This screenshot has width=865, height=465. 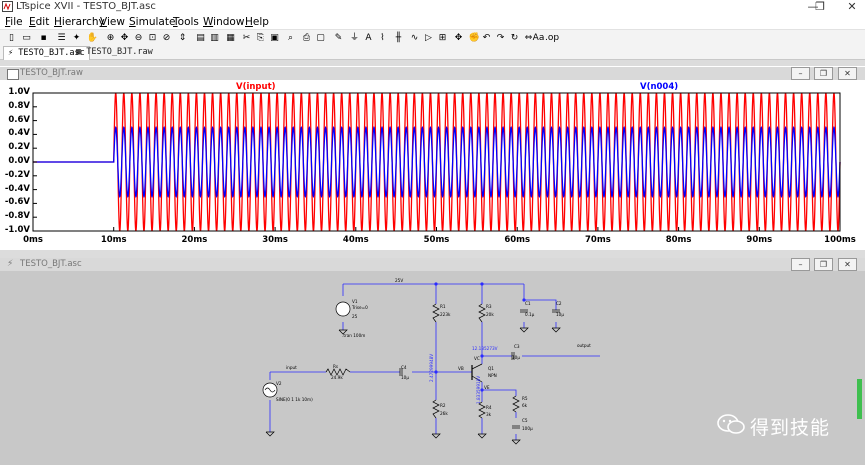 What do you see at coordinates (552, 38) in the screenshot?
I see `spice-directive-icon: .op` at bounding box center [552, 38].